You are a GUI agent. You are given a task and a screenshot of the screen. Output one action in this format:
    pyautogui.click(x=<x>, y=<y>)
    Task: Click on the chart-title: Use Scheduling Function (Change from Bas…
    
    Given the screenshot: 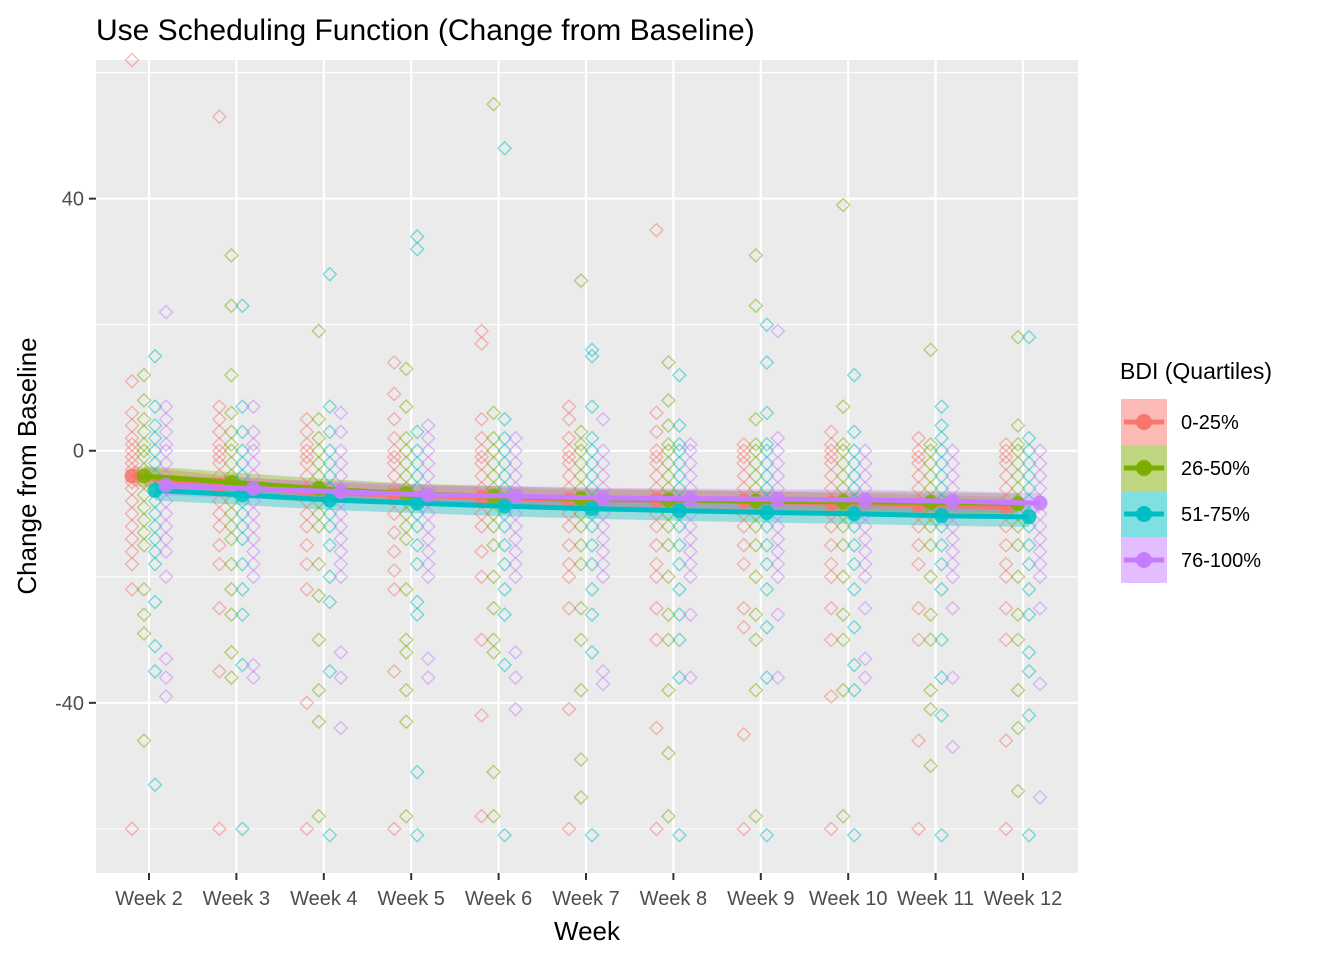 What is the action you would take?
    pyautogui.click(x=425, y=30)
    